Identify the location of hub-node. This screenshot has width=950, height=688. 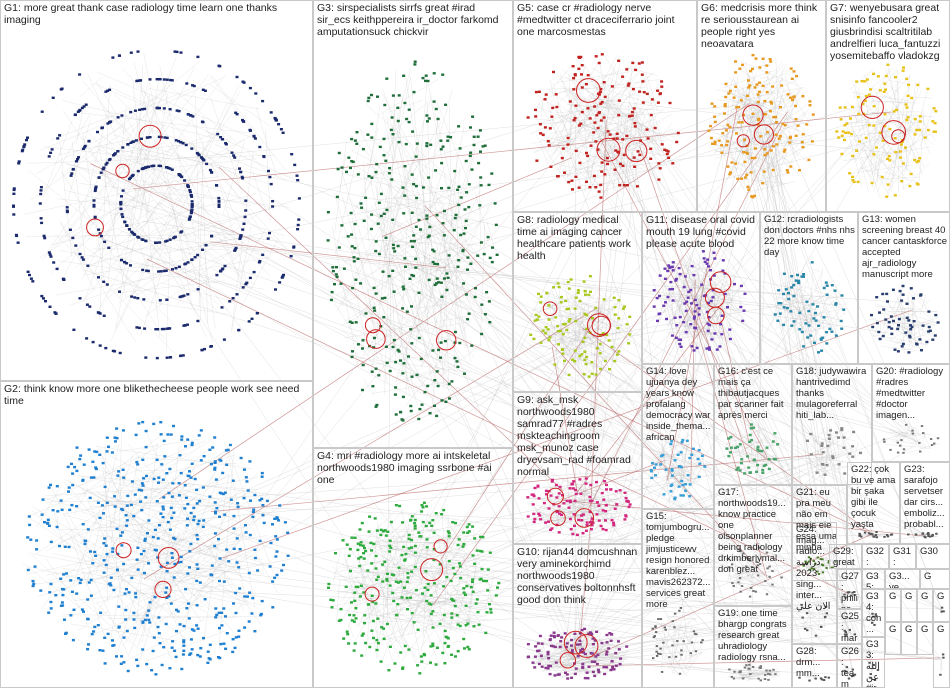
(584, 518).